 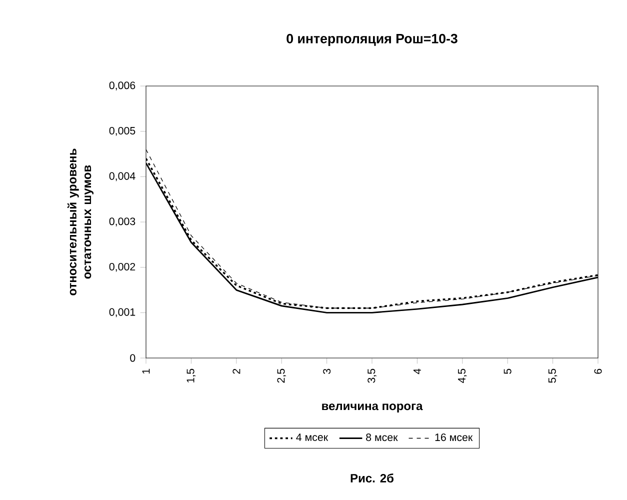 What do you see at coordinates (508, 371) in the screenshot?
I see `x-tick-label: 5` at bounding box center [508, 371].